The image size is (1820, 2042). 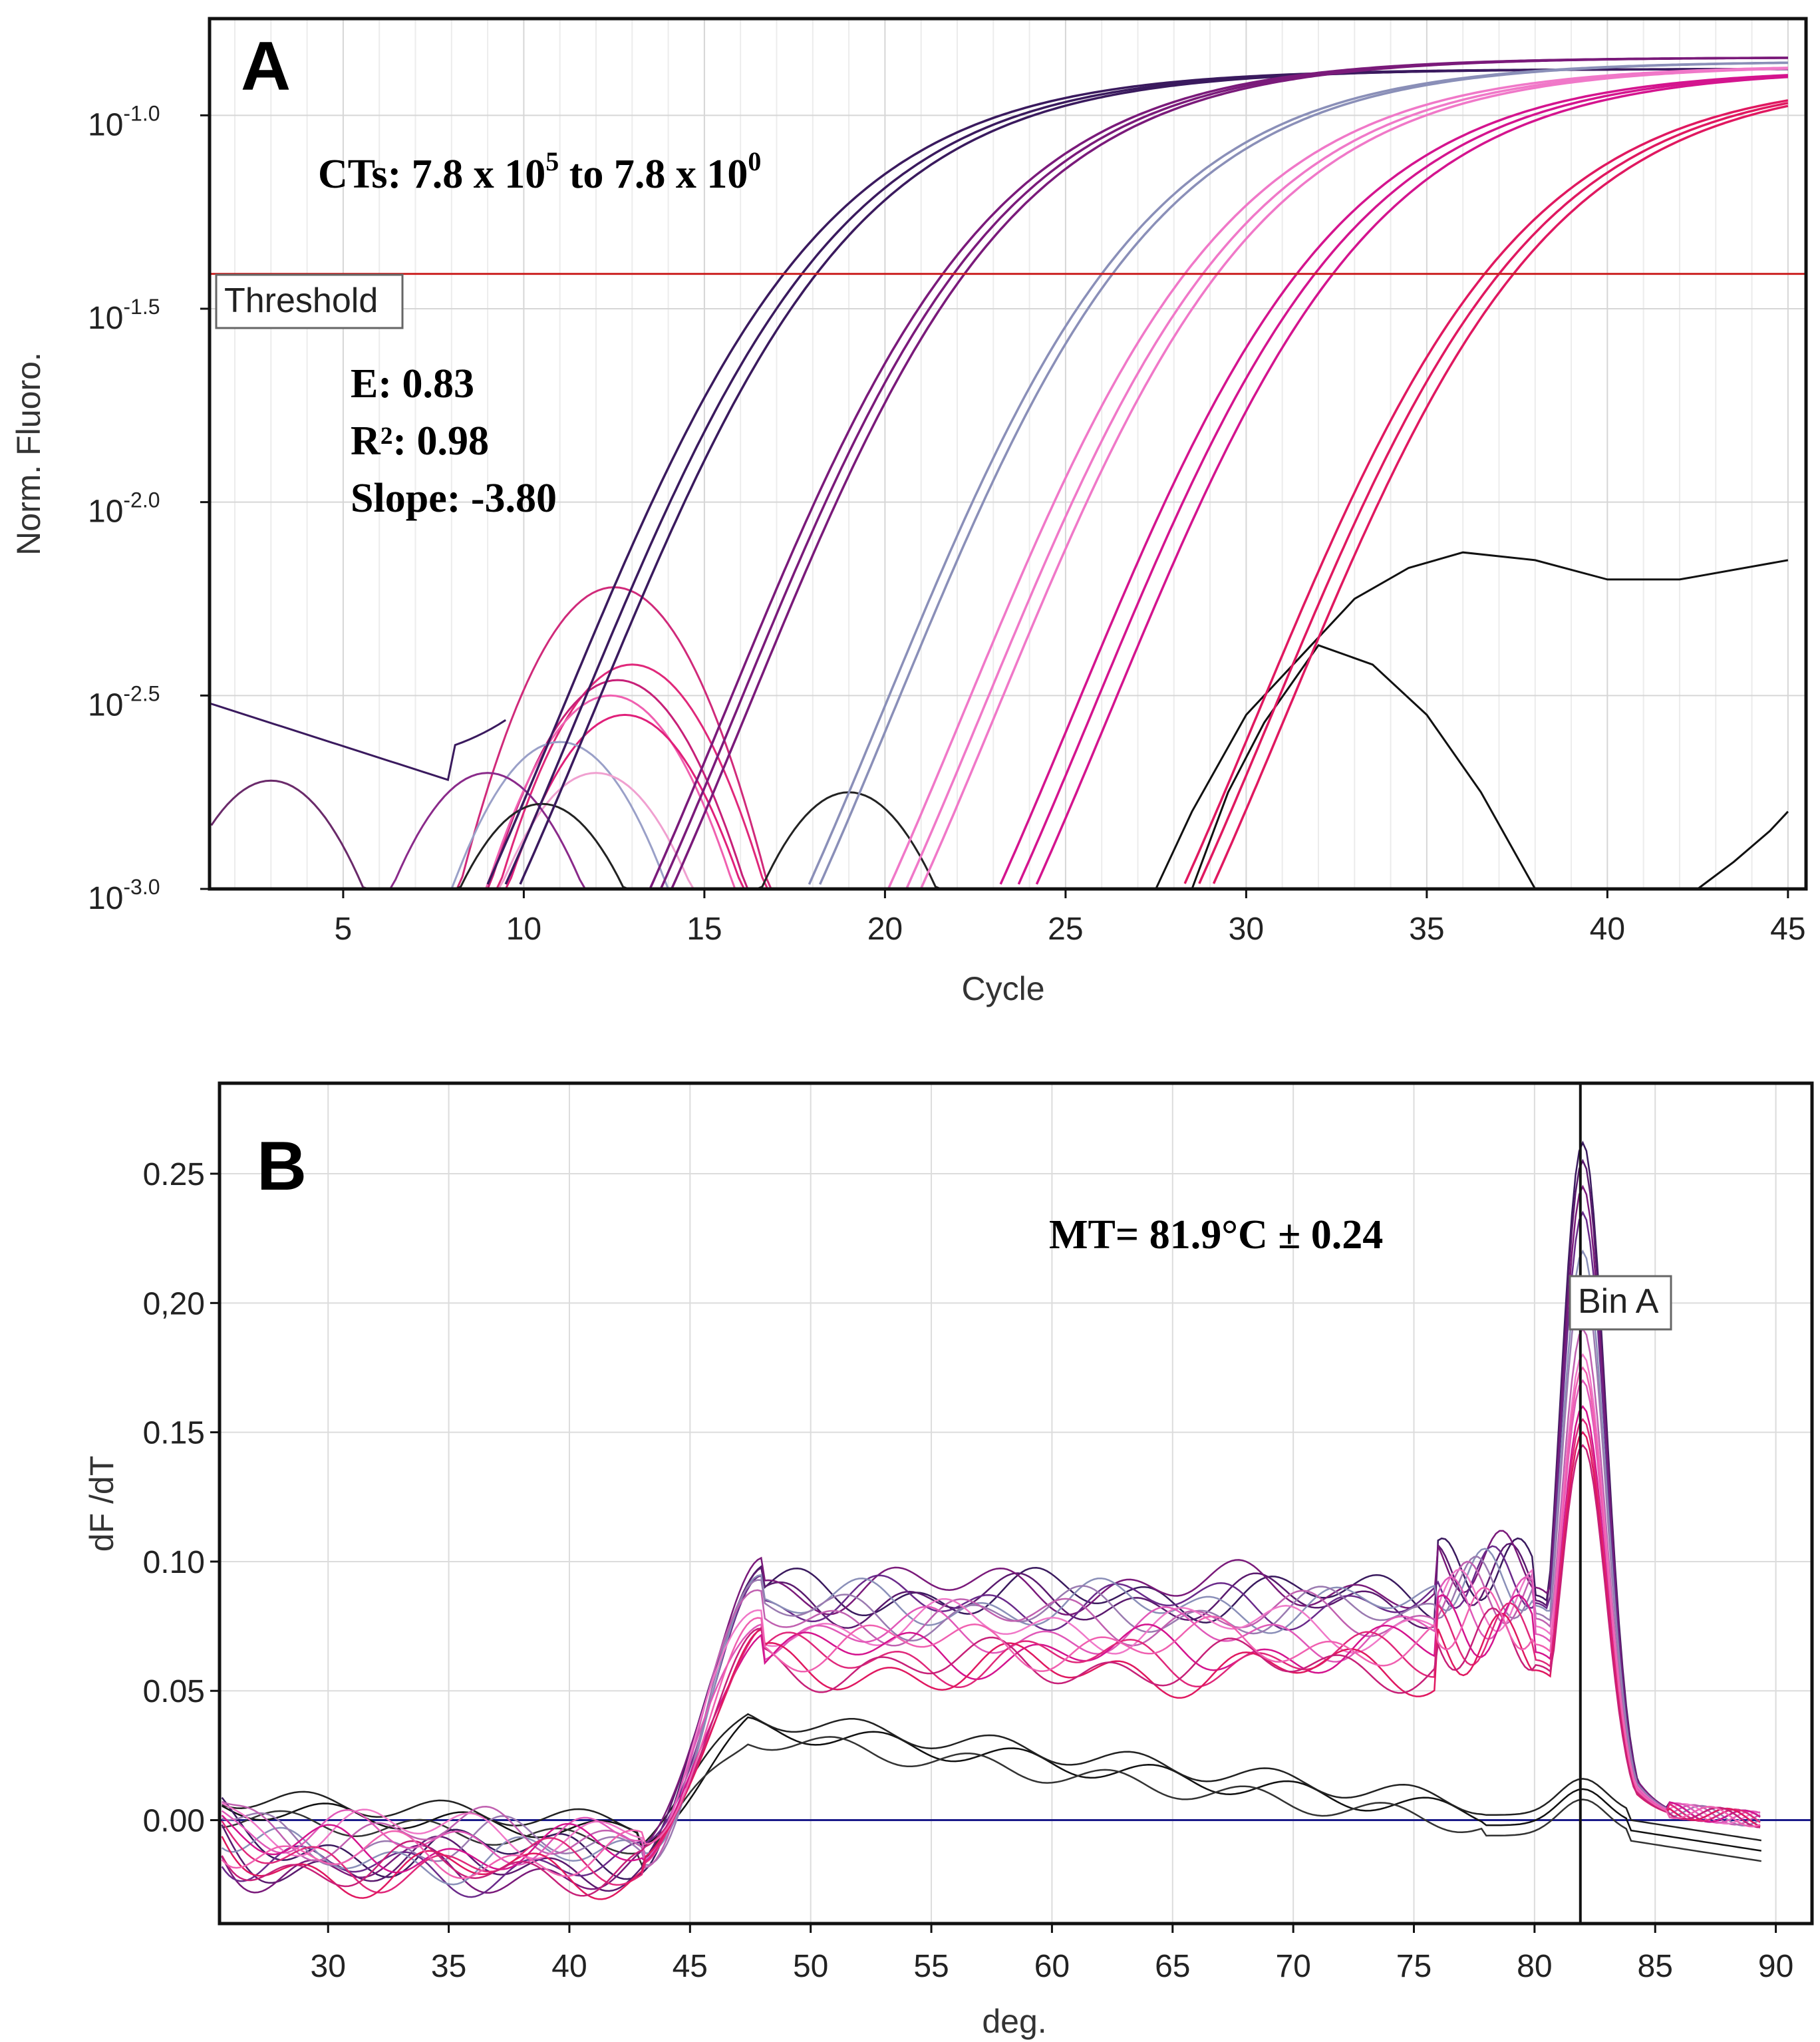 What do you see at coordinates (1065, 929) in the screenshot?
I see `x-tick-label: 25` at bounding box center [1065, 929].